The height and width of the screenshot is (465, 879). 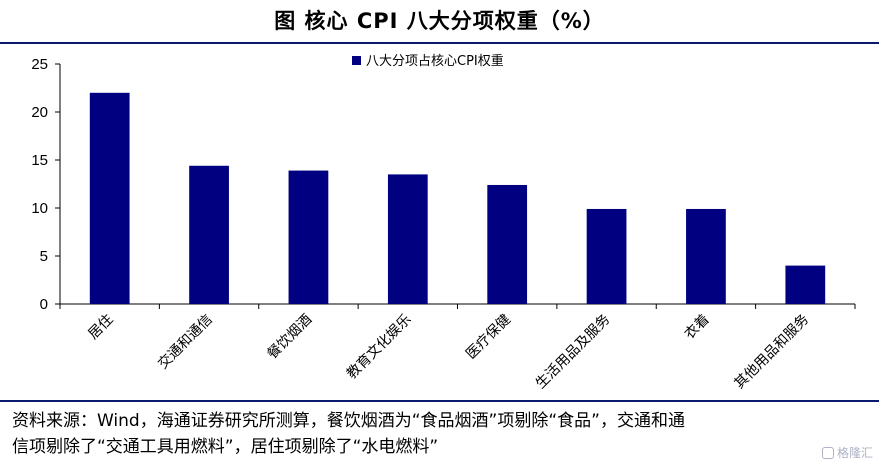 What do you see at coordinates (225, 447) in the screenshot?
I see `source-line-2: 信项剔除了“交通工具用燃料”，居住项剔除了“水电燃料”` at bounding box center [225, 447].